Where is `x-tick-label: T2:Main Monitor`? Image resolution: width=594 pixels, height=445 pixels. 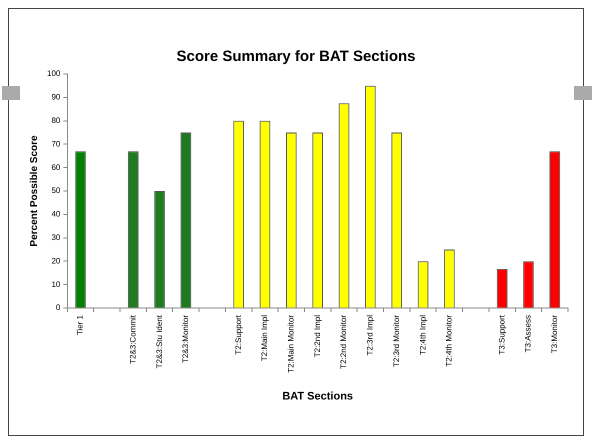 x-tick-label: T2:Main Monitor is located at coordinates (291, 343).